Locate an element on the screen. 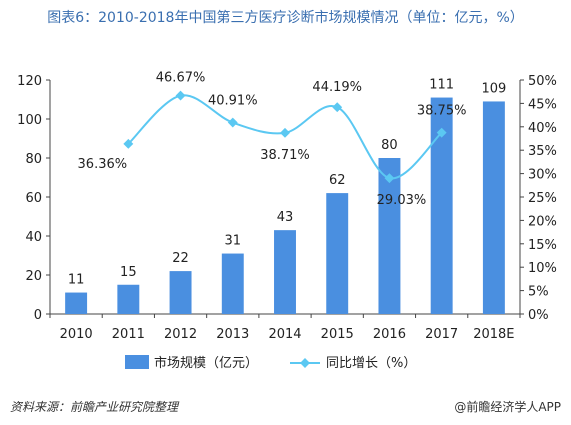  x-tick-label: 2017 is located at coordinates (441, 334).